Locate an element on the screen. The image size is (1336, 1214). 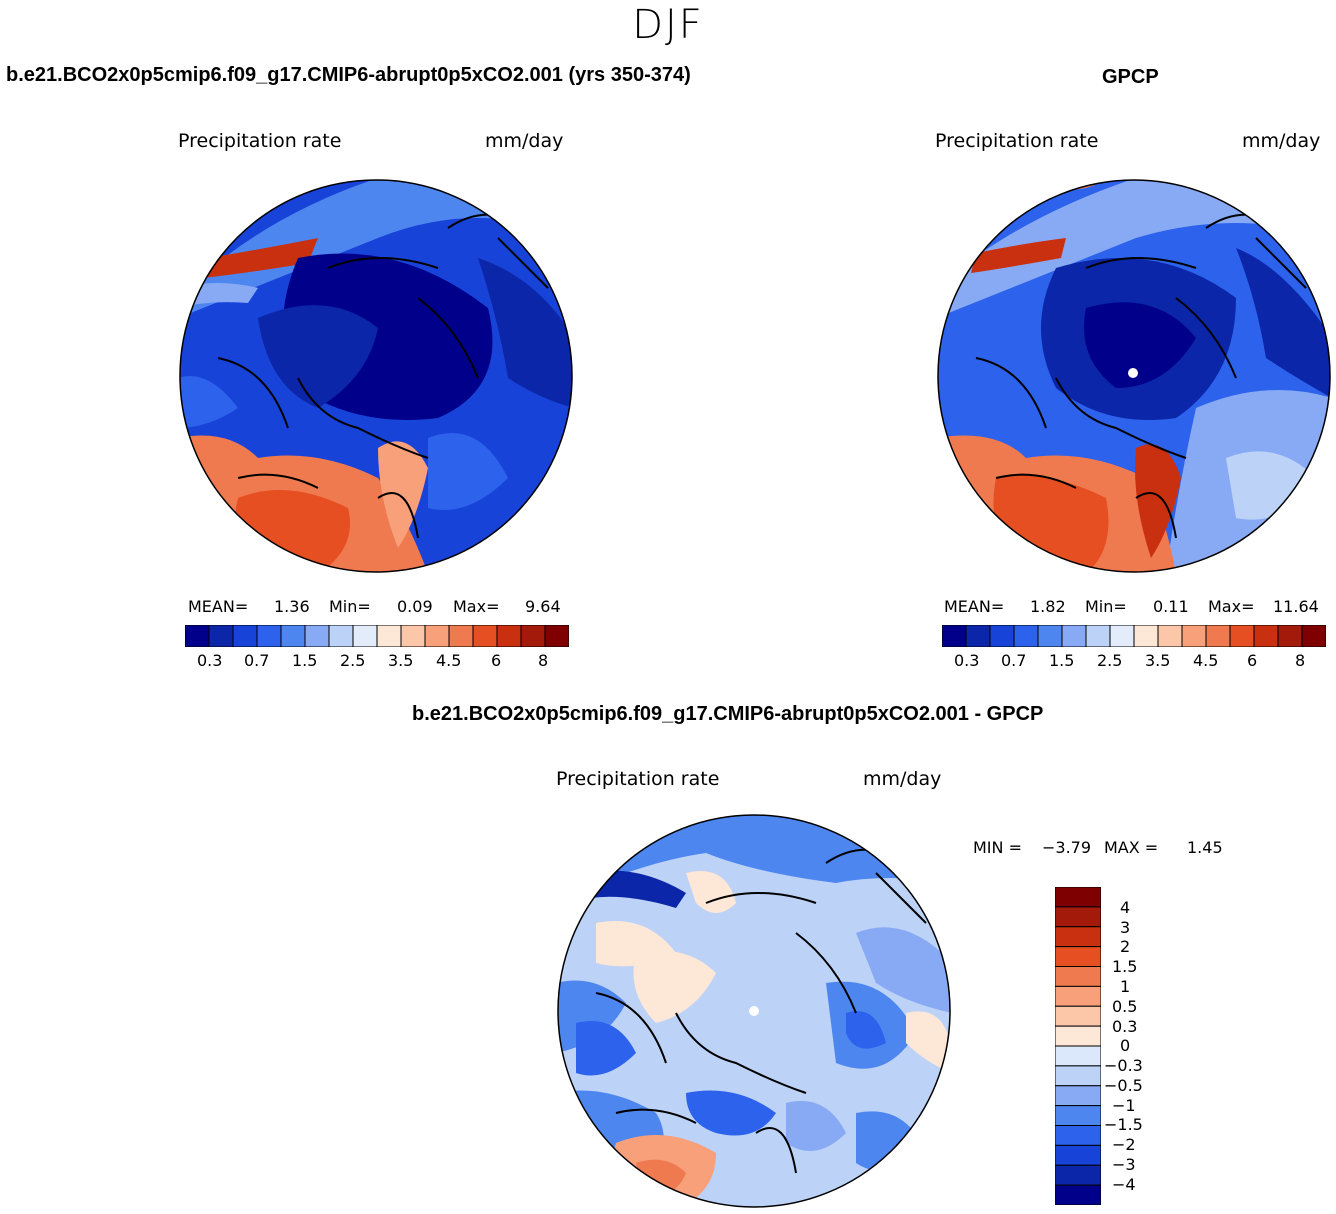
obs-variable-label: Precipitation rate is located at coordinates (1017, 141).